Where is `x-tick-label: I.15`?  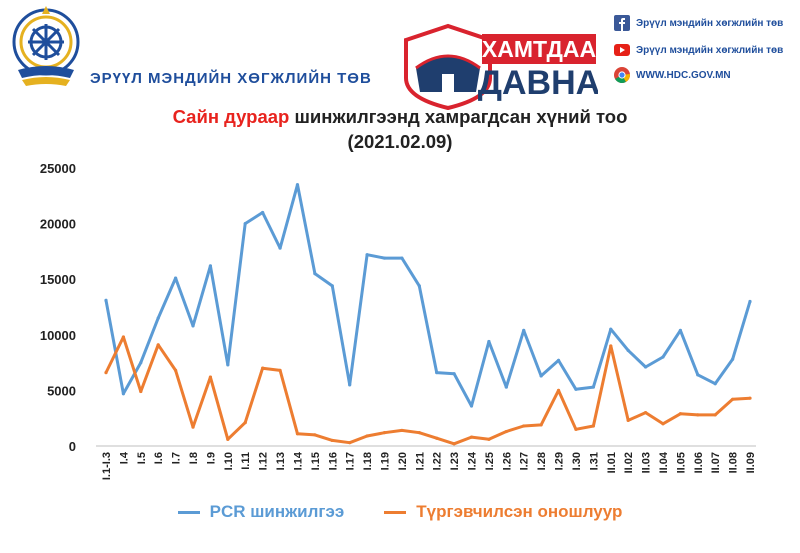 x-tick-label: I.15 is located at coordinates (316, 461).